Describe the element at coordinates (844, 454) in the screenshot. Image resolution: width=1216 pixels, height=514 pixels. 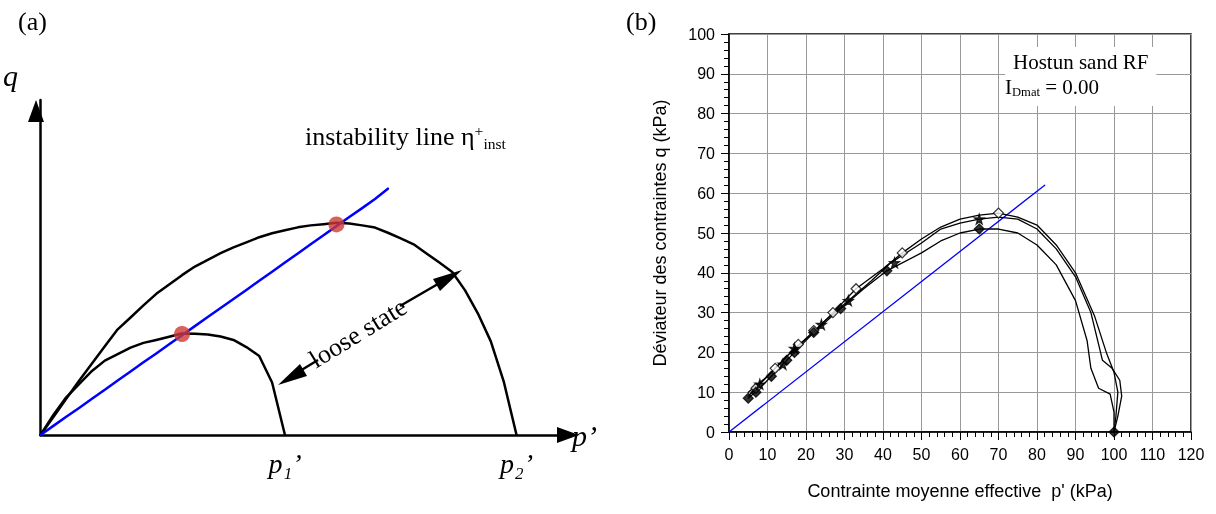
I see `x-tick-label: 30` at that location.